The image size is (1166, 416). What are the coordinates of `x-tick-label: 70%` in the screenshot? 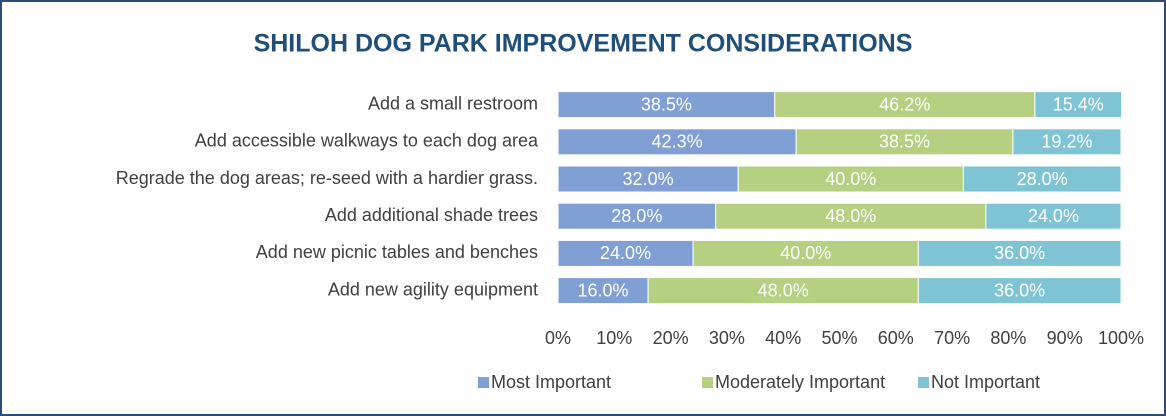 It's located at (952, 338).